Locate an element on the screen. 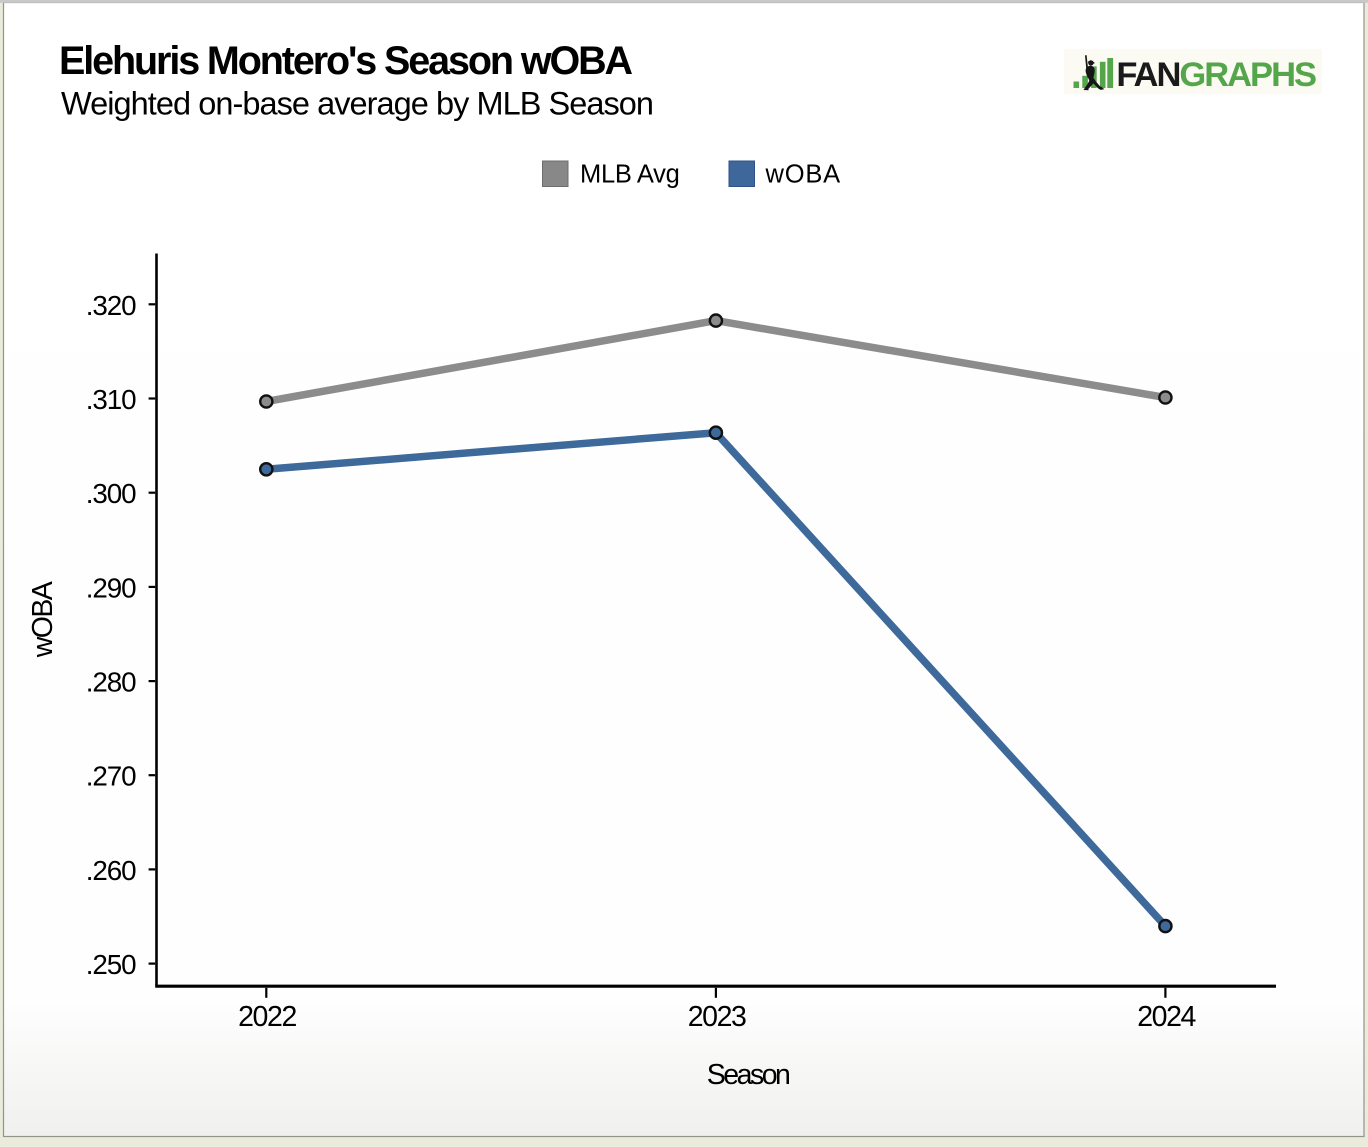 This screenshot has width=1368, height=1147. svg-text: .280 is located at coordinates (111, 682).